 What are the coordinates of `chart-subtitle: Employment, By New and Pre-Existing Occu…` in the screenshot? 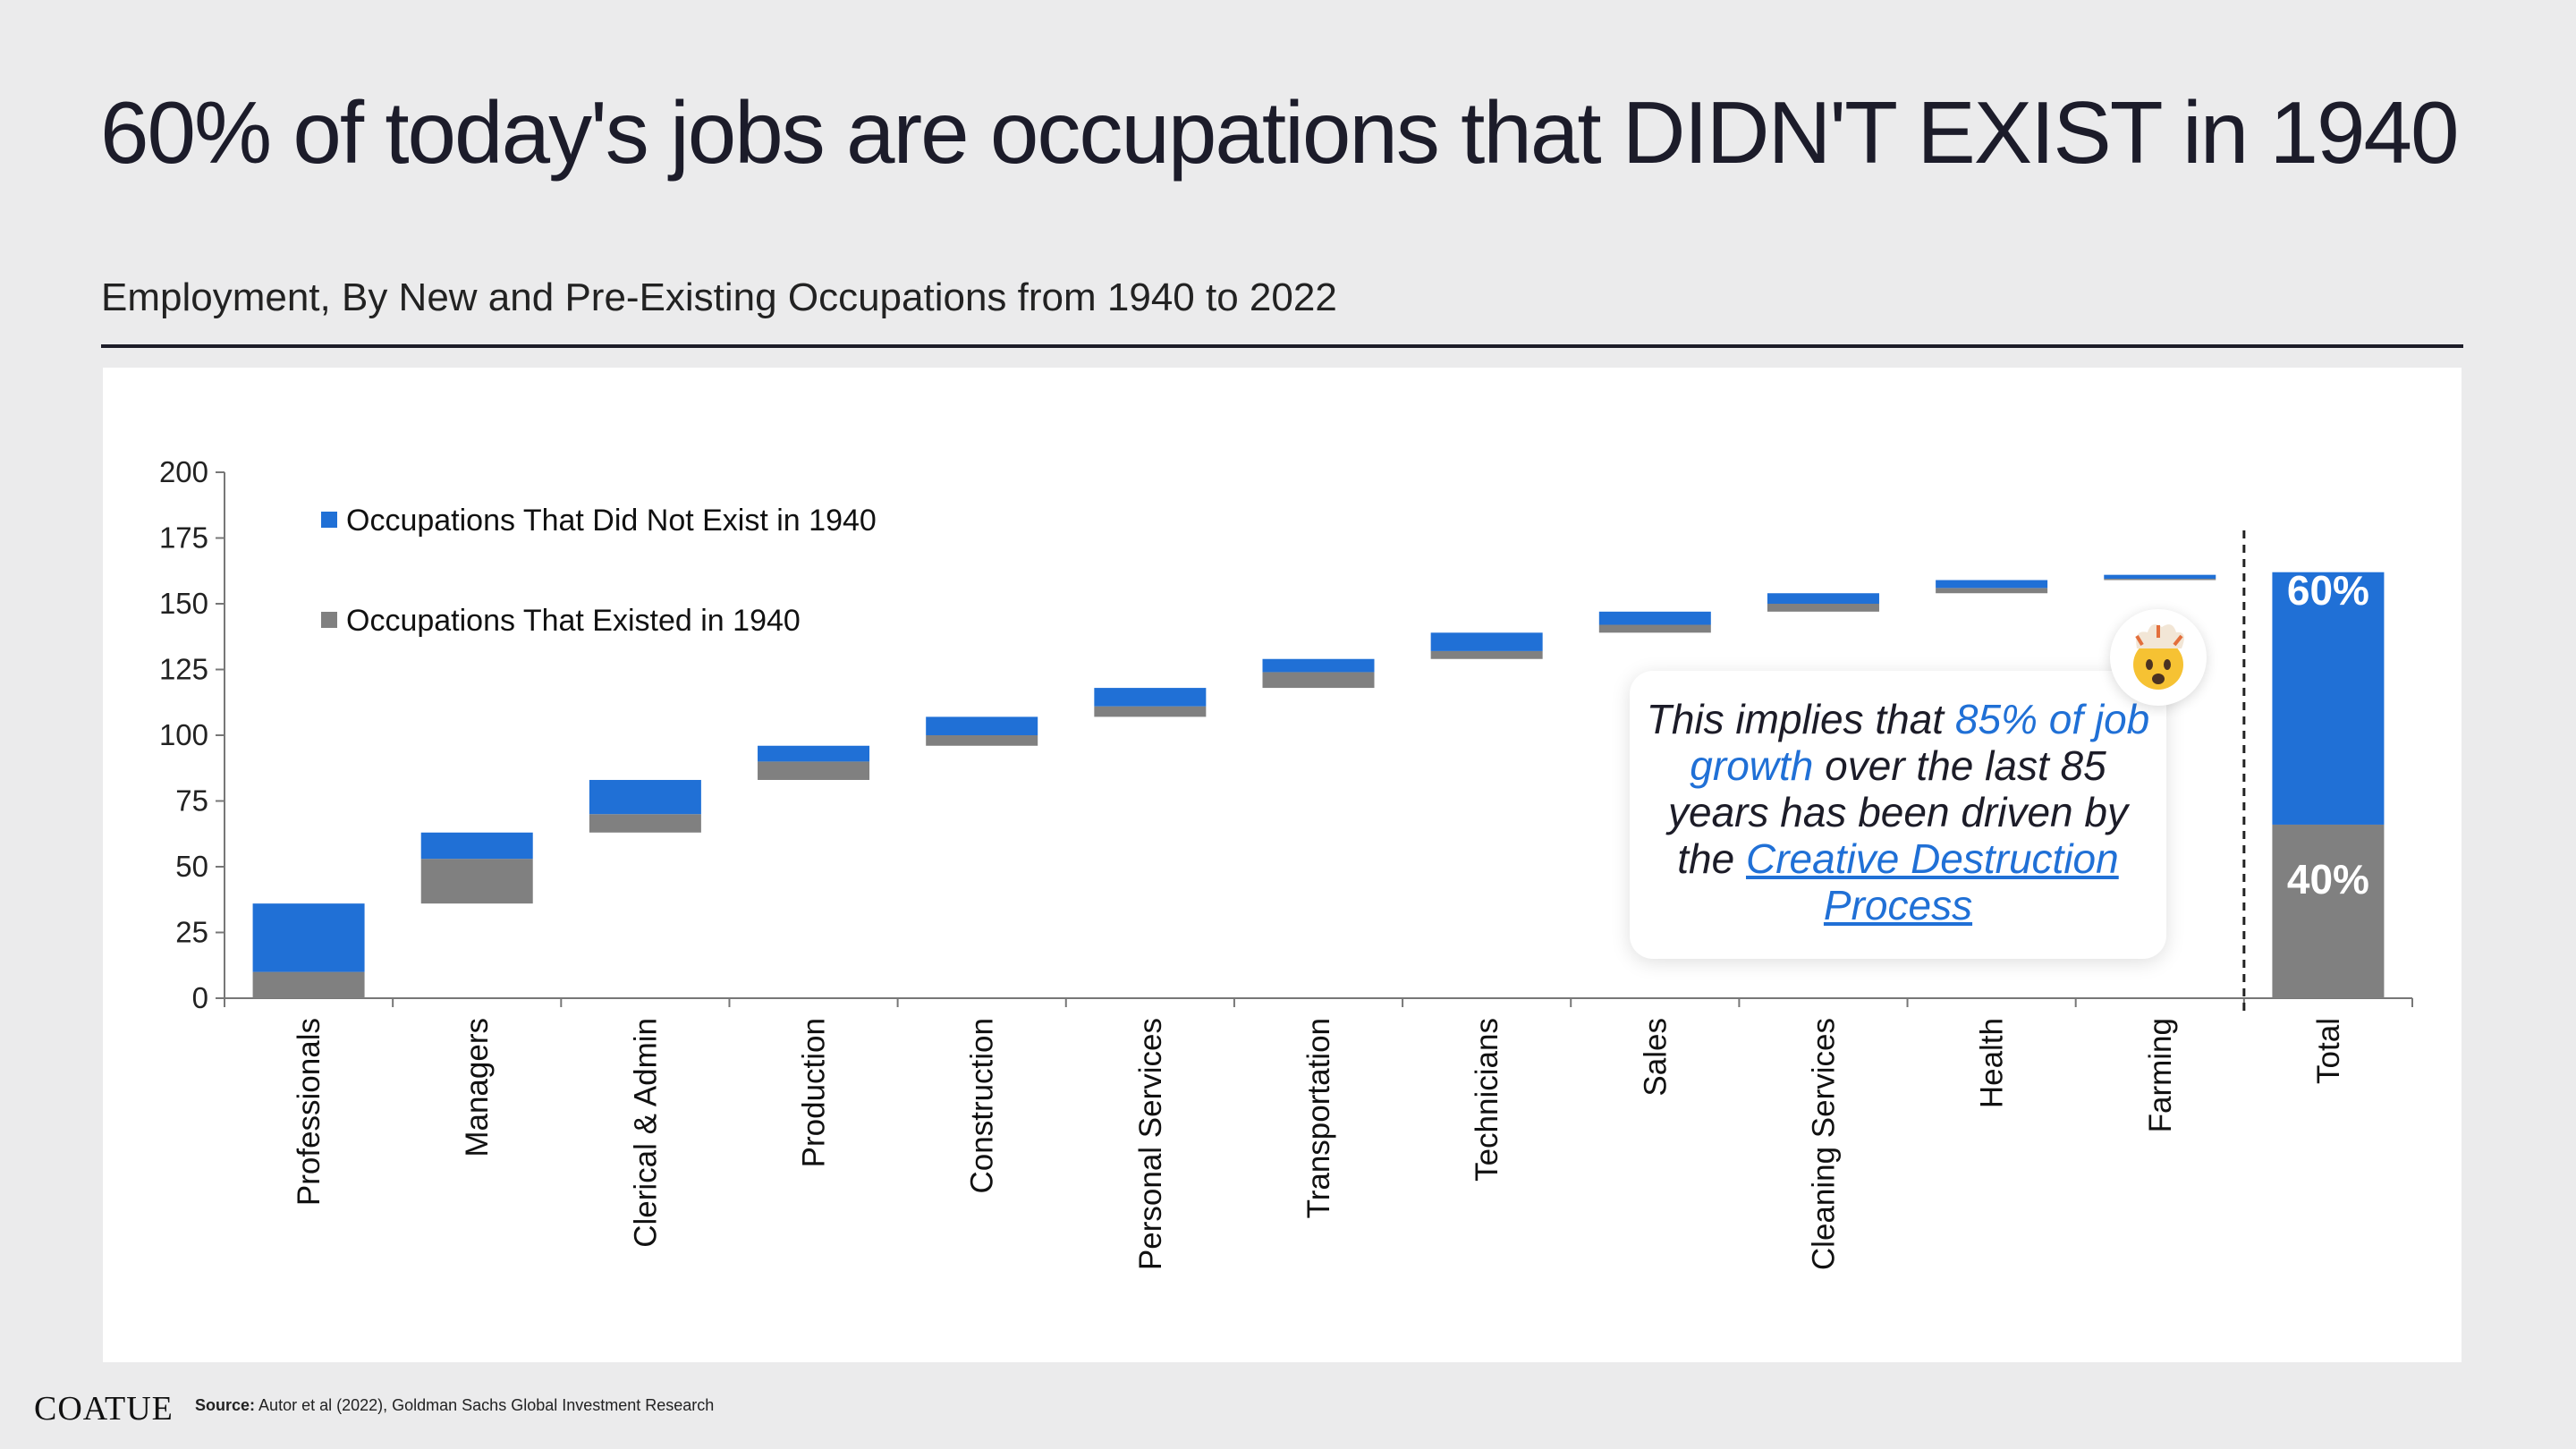 It's located at (719, 297).